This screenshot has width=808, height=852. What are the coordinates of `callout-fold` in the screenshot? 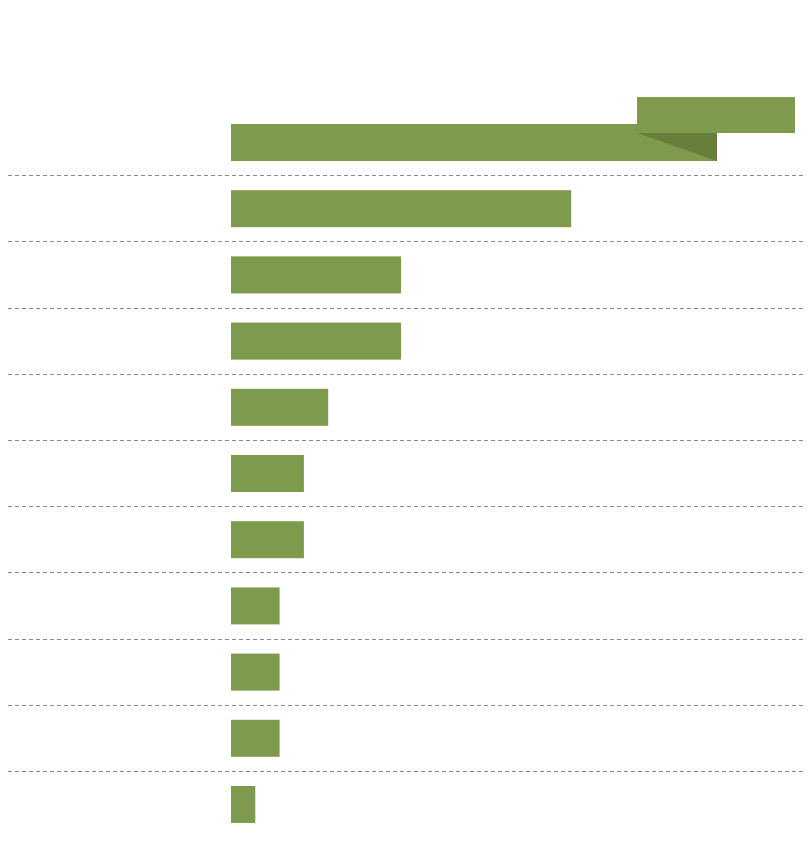 It's located at (677, 147).